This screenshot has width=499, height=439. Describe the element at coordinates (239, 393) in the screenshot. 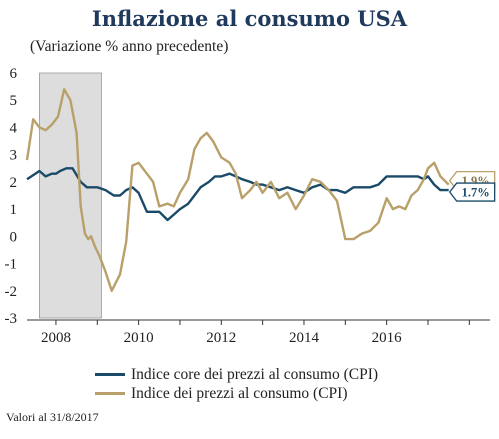

I see `legend-label-cpi: Indice dei prezzi al consumo (CPI)` at that location.